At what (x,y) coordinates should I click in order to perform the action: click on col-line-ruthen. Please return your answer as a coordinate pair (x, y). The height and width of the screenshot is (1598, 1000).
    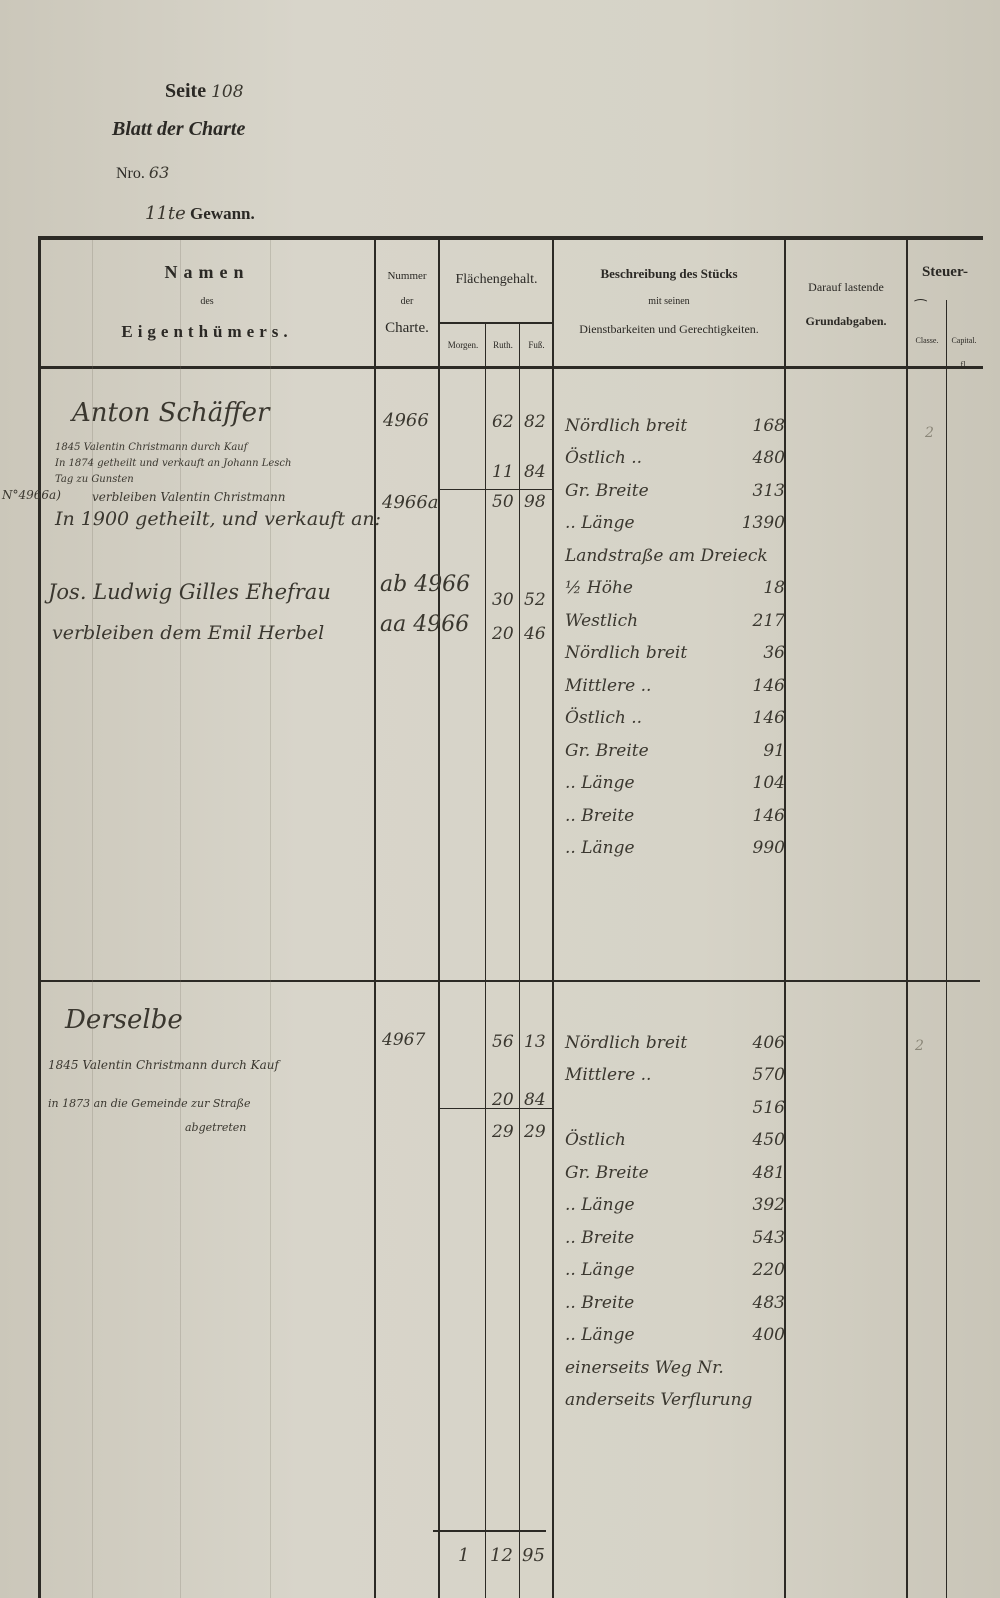
    Looking at the image, I should click on (485, 960).